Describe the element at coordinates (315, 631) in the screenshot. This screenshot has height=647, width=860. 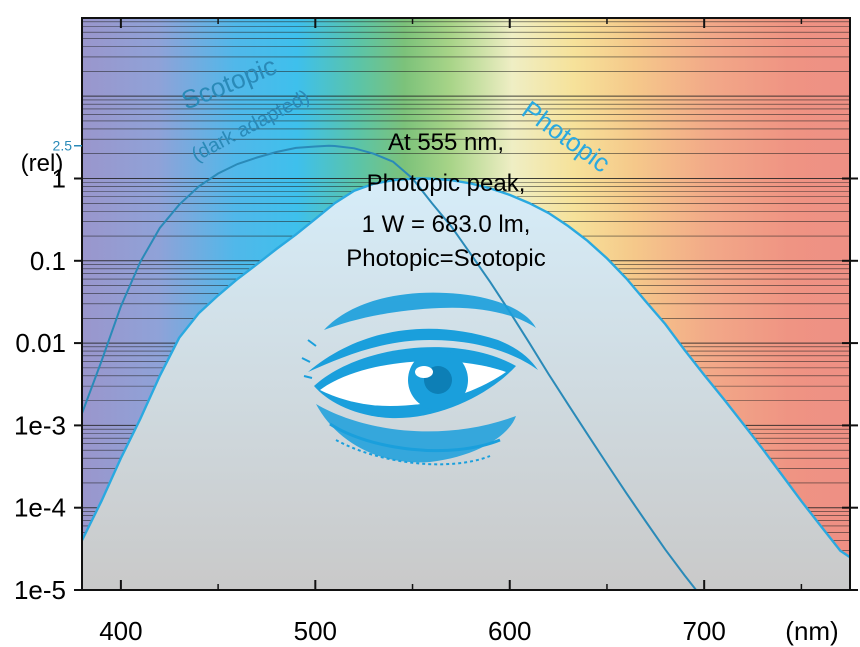
I see `x-tick-label: 500` at that location.